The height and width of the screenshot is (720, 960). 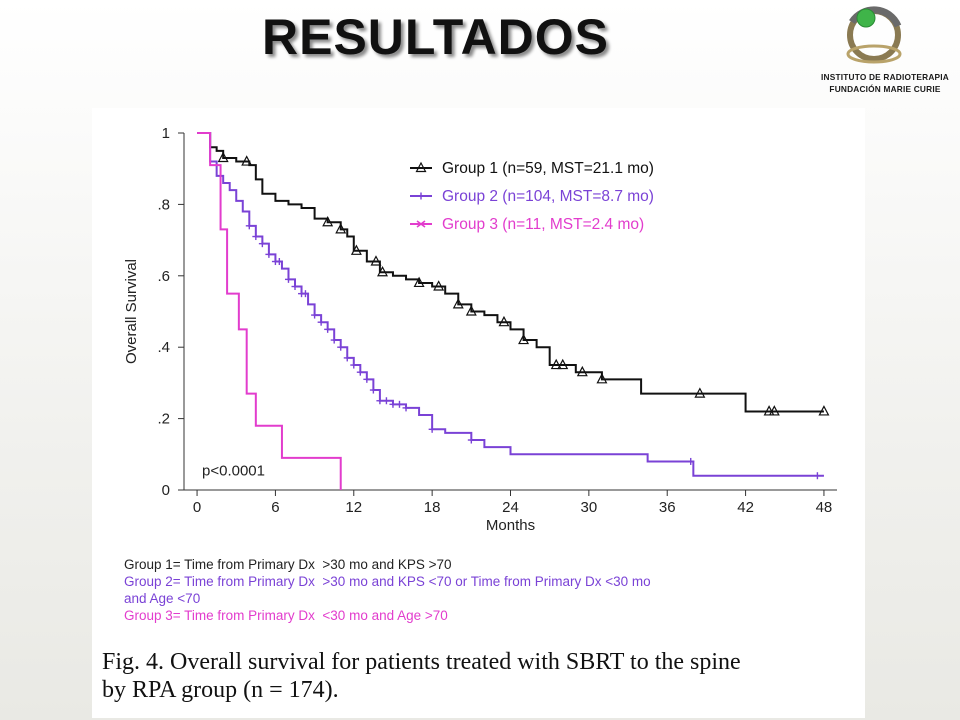 What do you see at coordinates (432, 507) in the screenshot?
I see `x-tick-label: 18` at bounding box center [432, 507].